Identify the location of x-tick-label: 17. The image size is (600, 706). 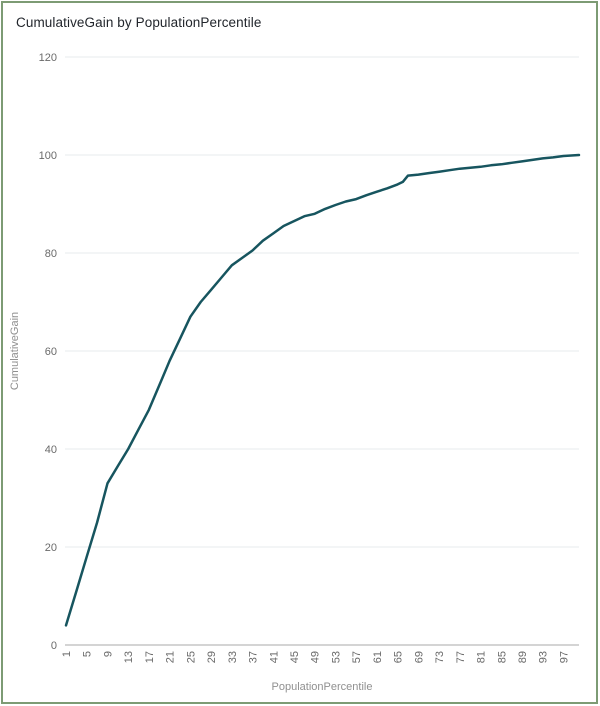
(150, 657).